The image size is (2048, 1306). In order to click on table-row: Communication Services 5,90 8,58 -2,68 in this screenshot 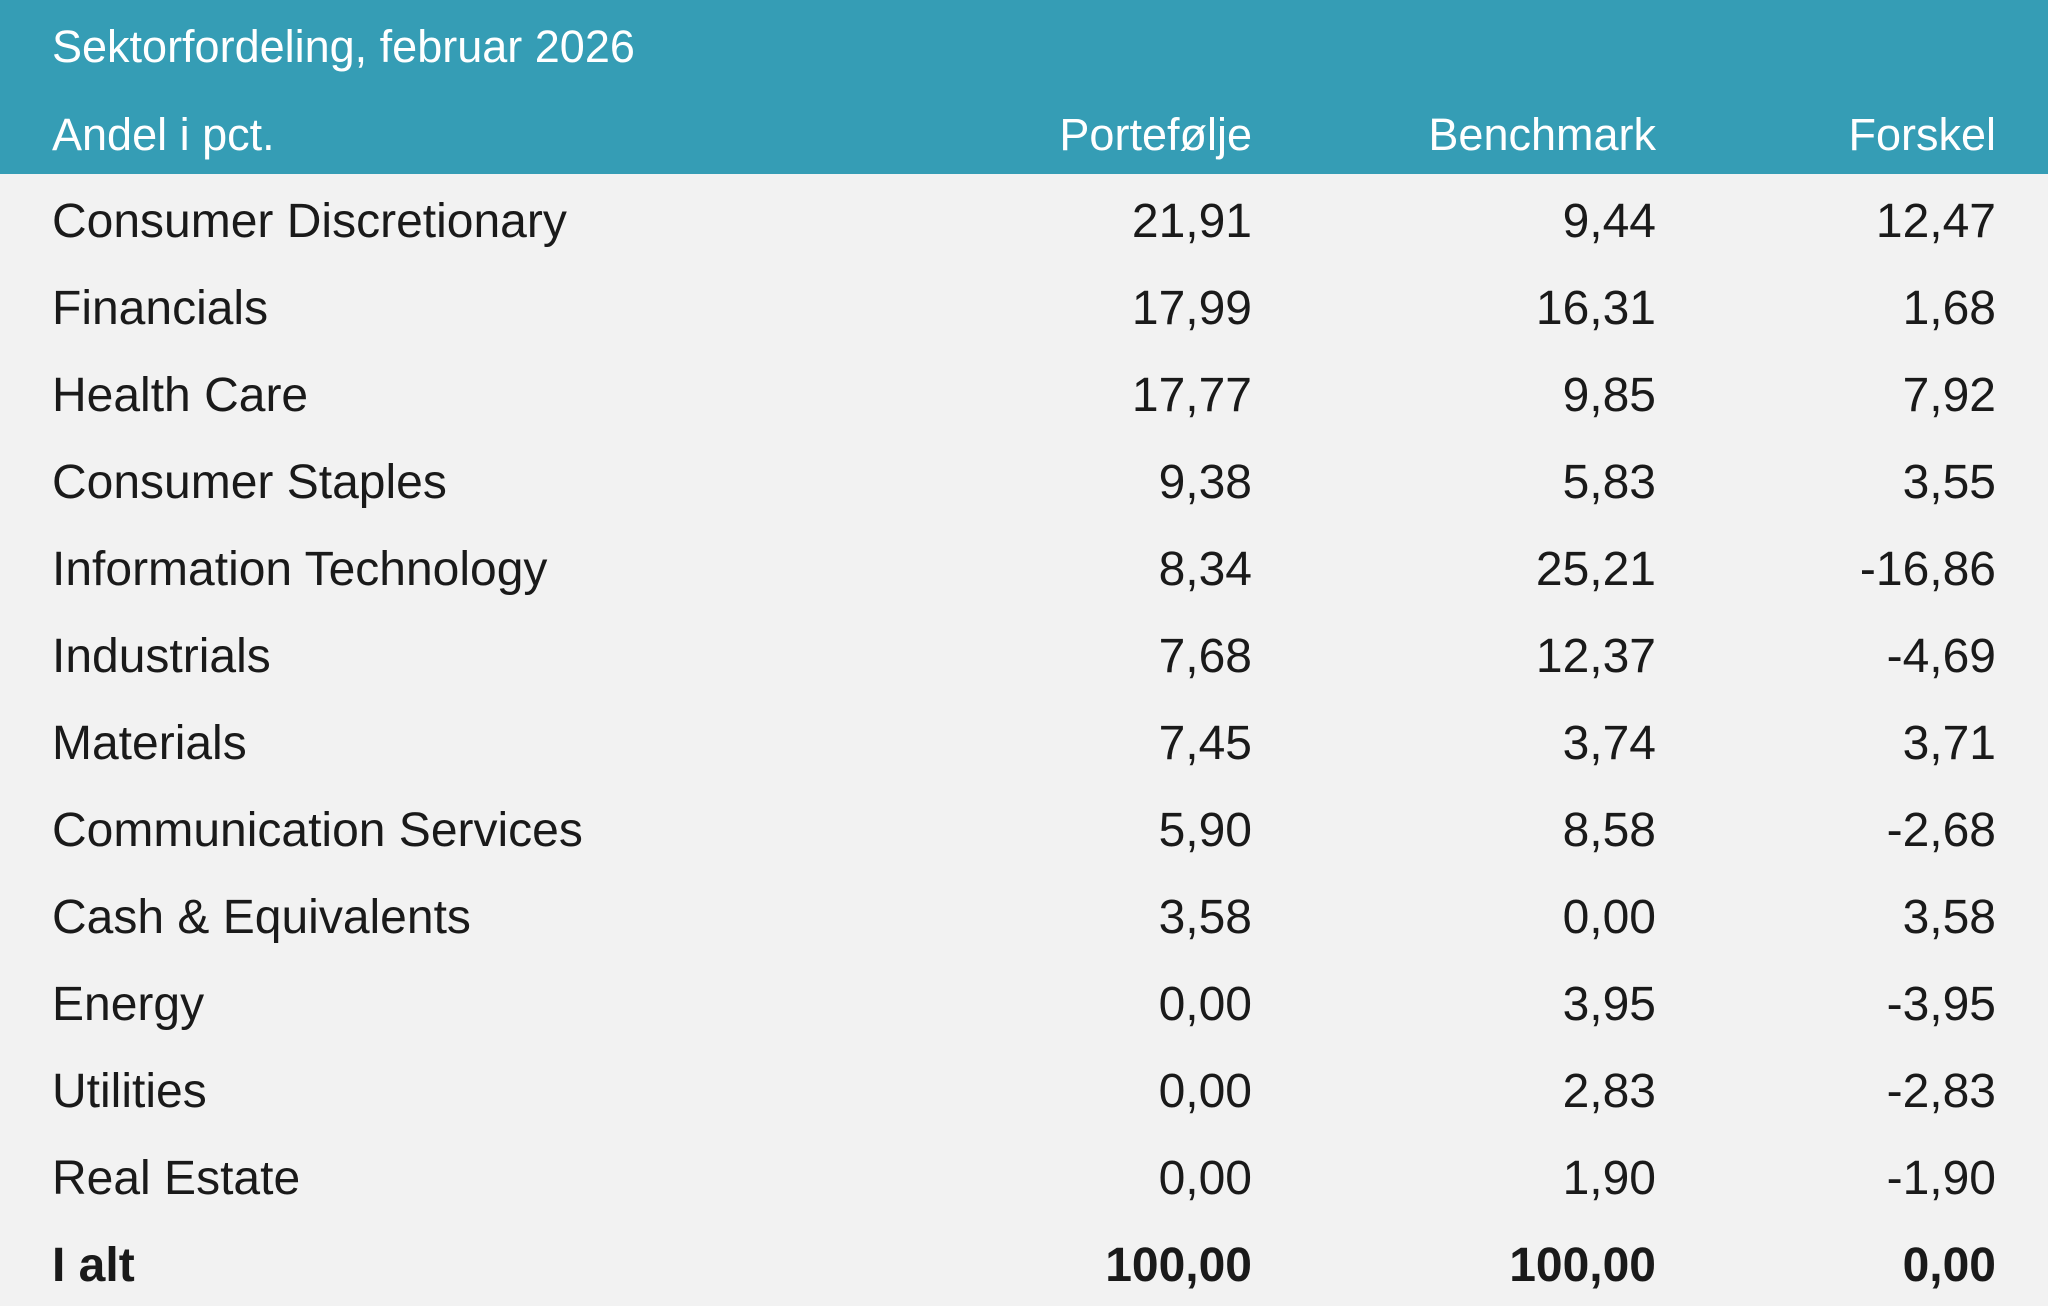, I will do `click(1024, 830)`.